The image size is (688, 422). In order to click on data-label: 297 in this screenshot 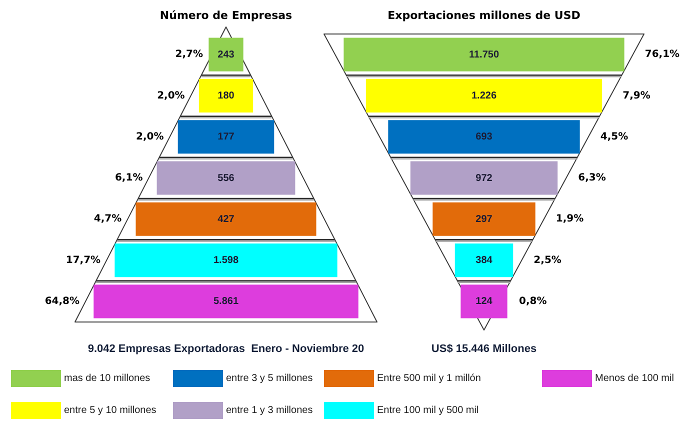, I will do `click(484, 219)`.